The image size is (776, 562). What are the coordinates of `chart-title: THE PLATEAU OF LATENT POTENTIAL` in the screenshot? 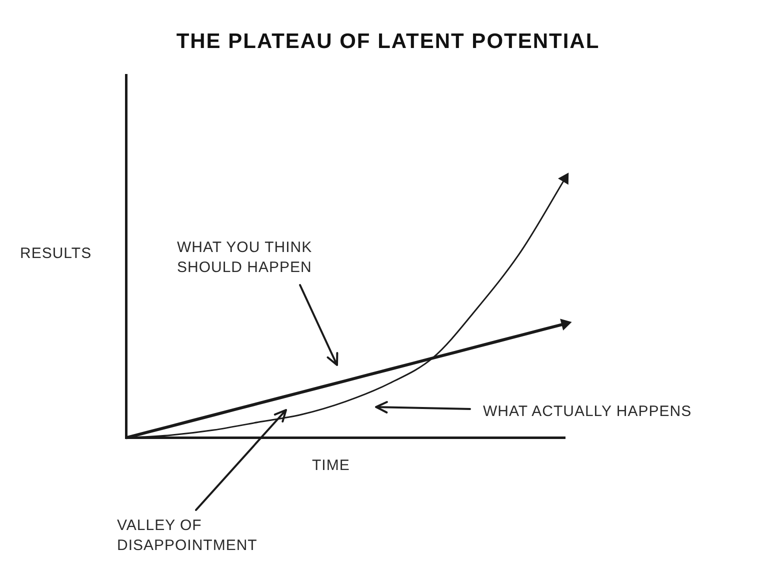 It's located at (388, 42).